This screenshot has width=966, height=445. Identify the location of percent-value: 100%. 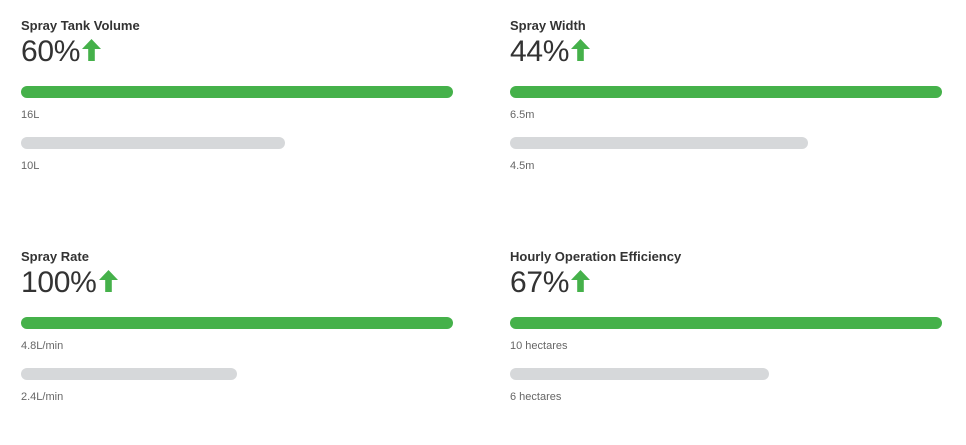
(59, 282).